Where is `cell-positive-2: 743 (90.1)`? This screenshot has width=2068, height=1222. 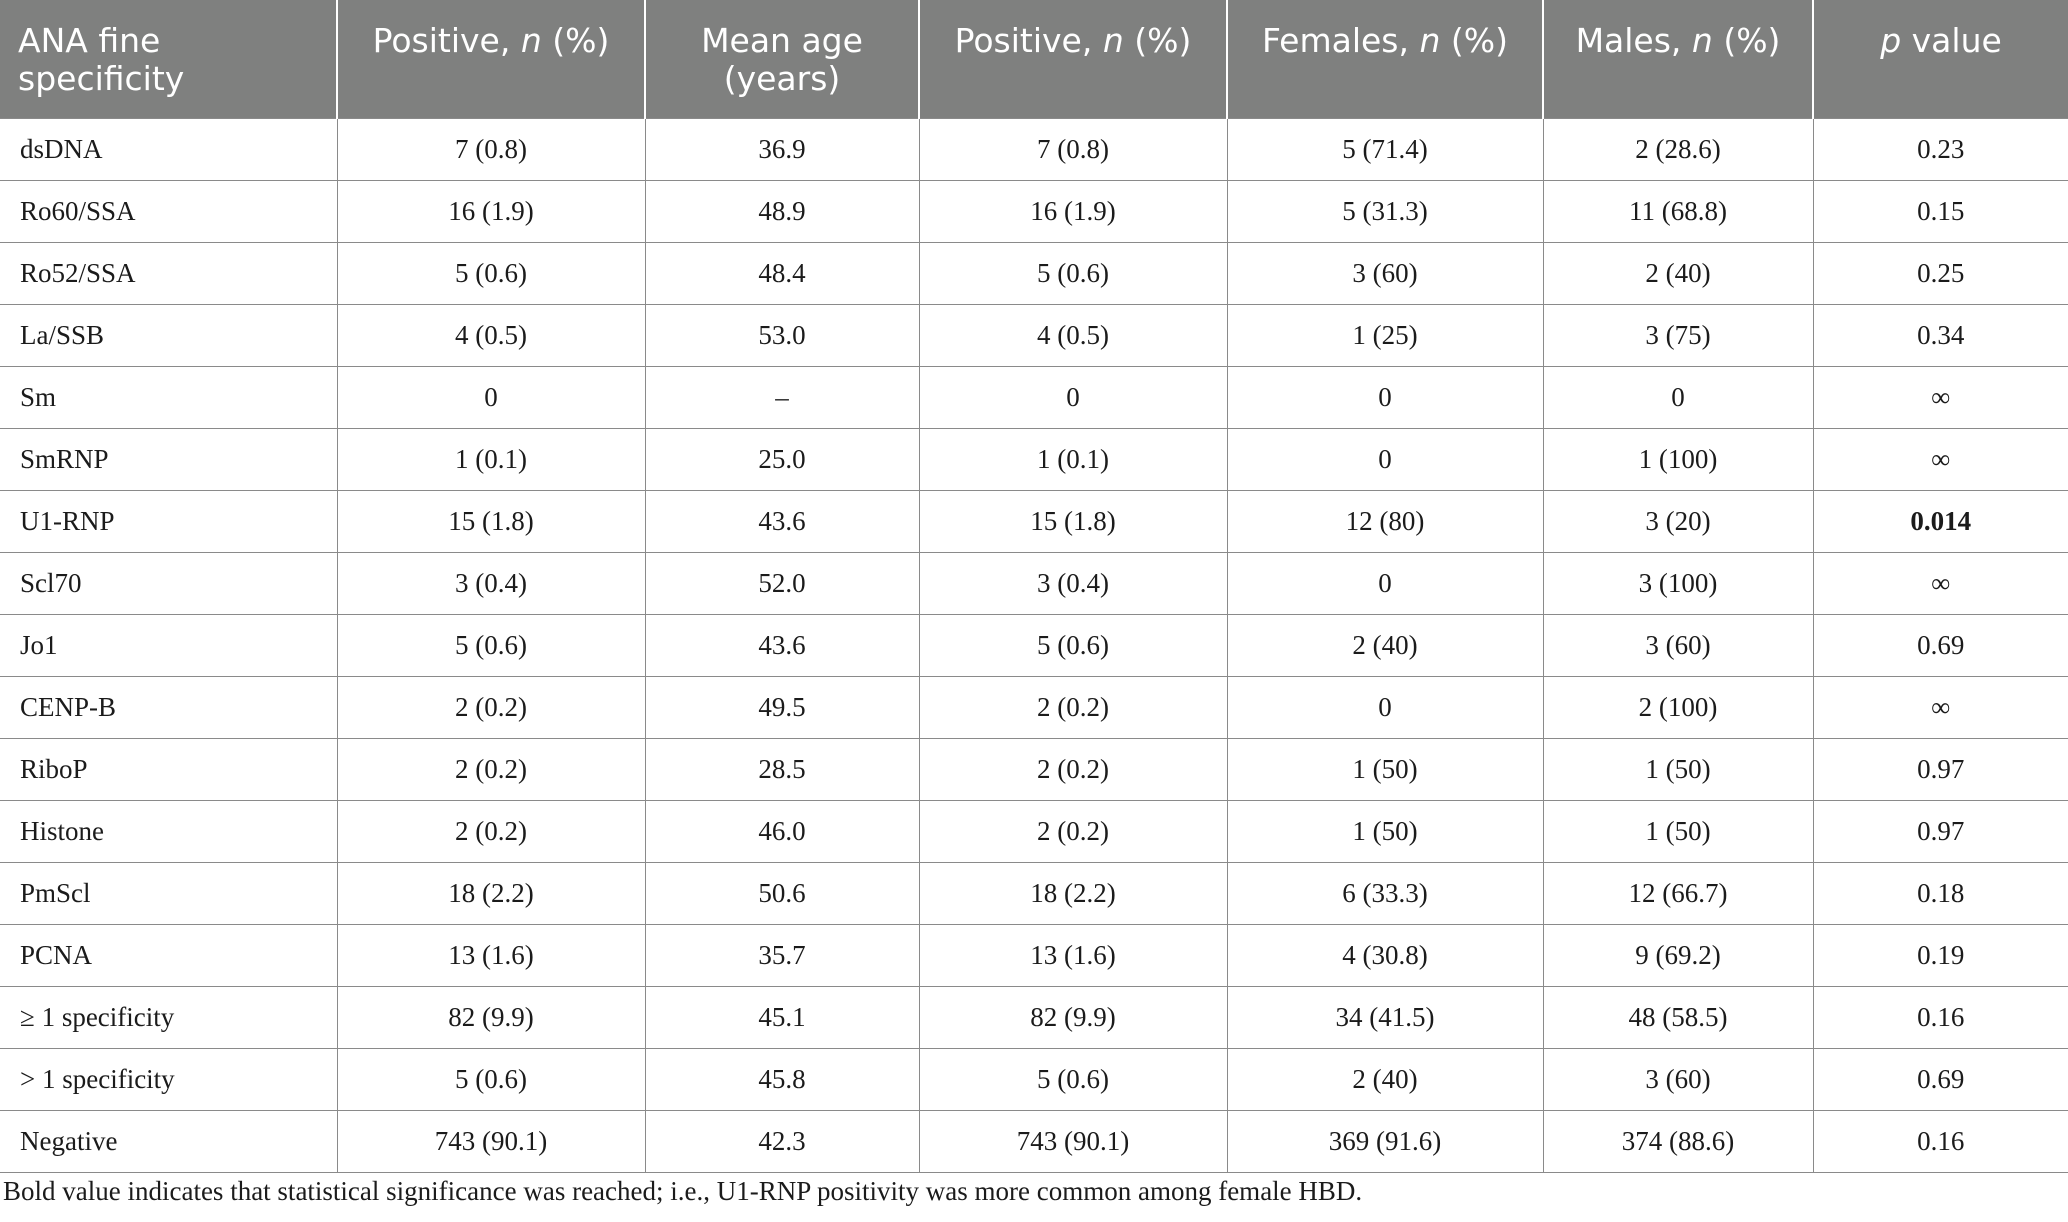 cell-positive-2: 743 (90.1) is located at coordinates (1073, 1141).